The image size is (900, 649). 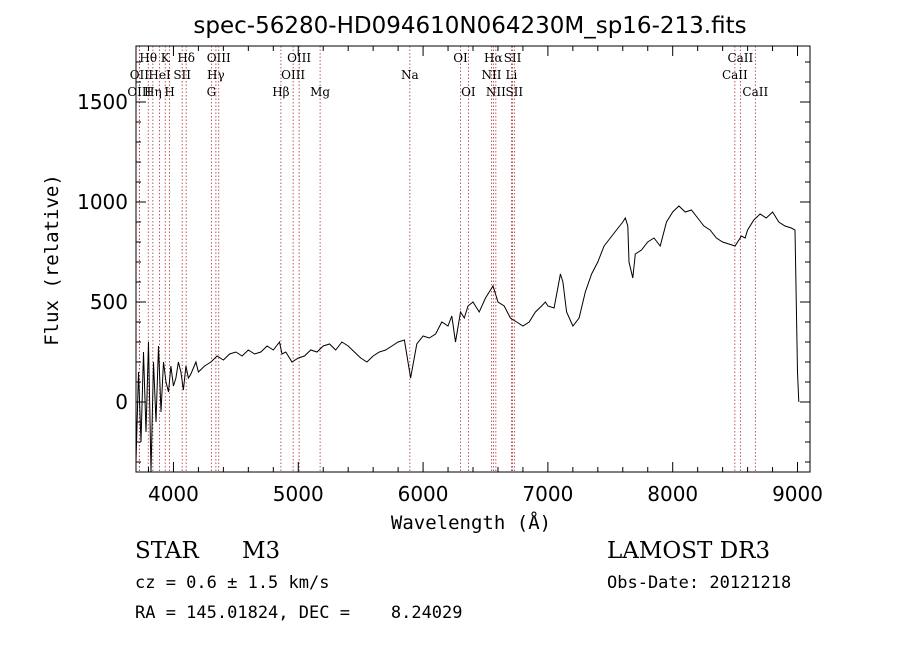 What do you see at coordinates (109, 302) in the screenshot?
I see `y-tick-label: 500` at bounding box center [109, 302].